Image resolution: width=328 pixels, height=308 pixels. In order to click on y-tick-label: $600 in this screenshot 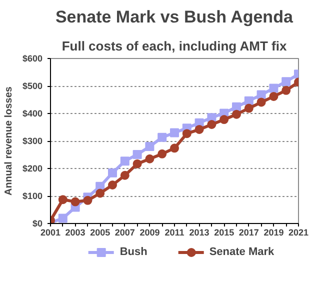, I will do `click(32, 59)`.